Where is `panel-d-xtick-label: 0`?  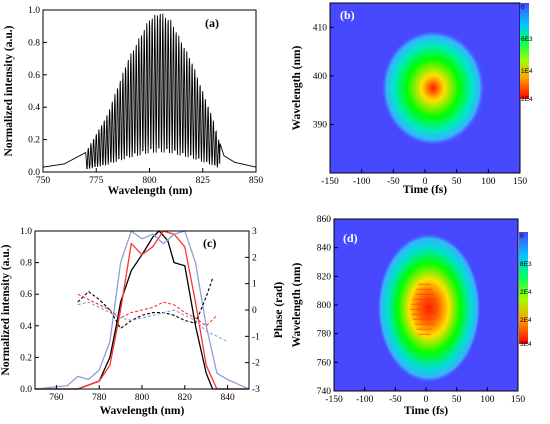
panel-d-xtick-label: 0 is located at coordinates (426, 400).